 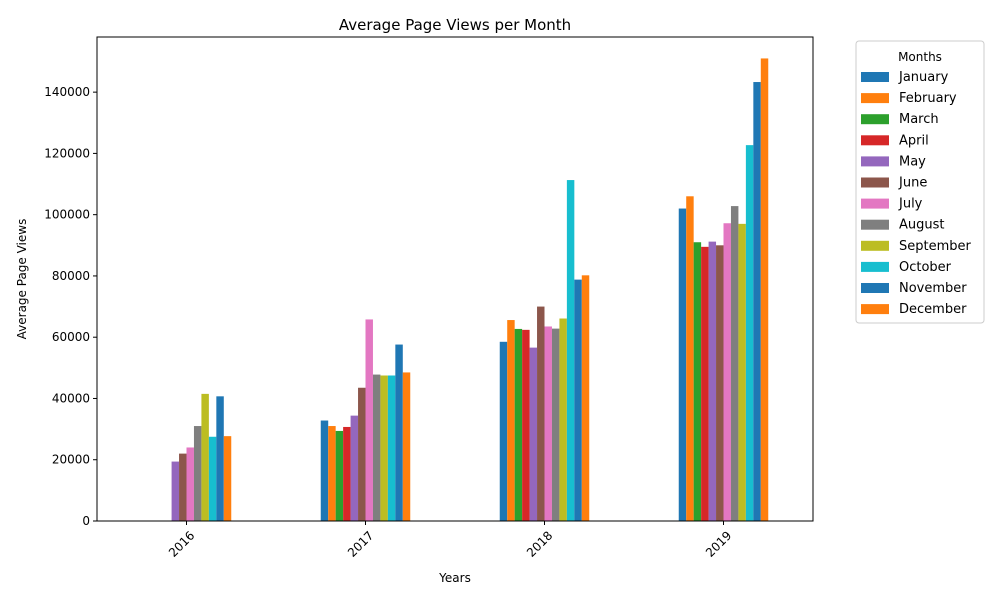 What do you see at coordinates (183, 487) in the screenshot?
I see `bar-june-2016` at bounding box center [183, 487].